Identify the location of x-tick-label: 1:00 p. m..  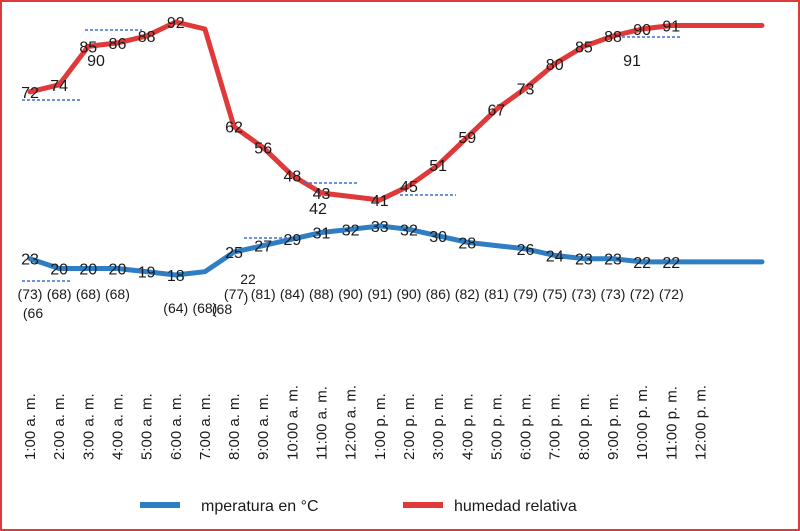
(380, 426).